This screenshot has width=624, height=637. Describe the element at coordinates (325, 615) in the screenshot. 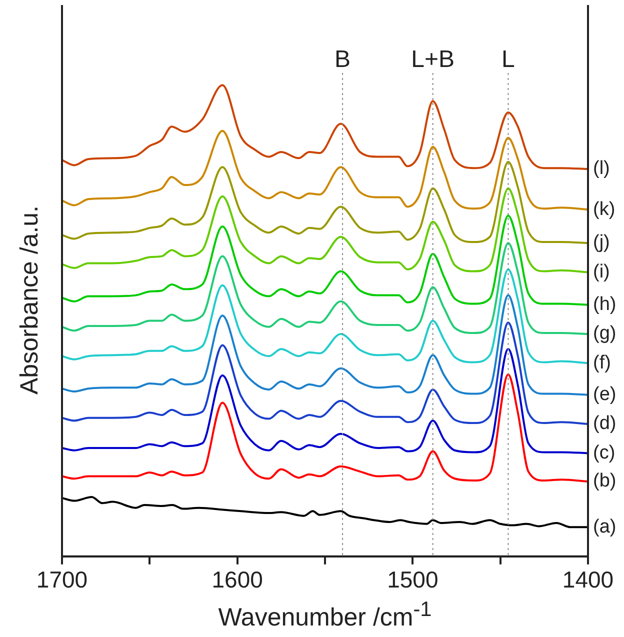

I see `x-axis-title: Wavenumber /cm$^{-1}$` at that location.